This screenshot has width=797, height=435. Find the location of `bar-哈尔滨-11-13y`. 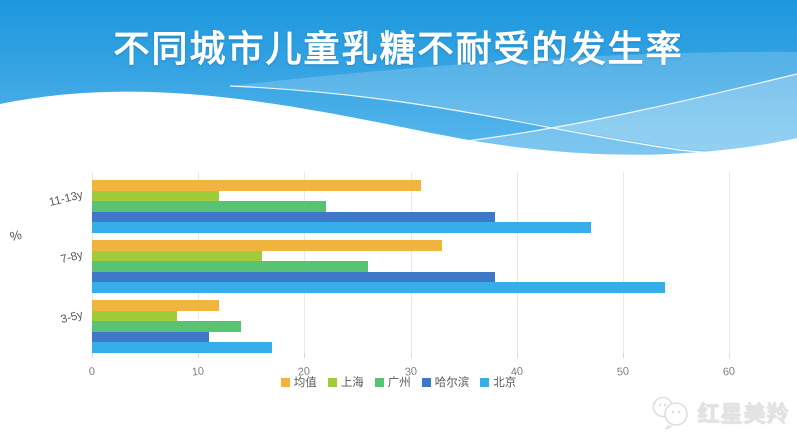

bar-哈尔滨-11-13y is located at coordinates (294, 217).